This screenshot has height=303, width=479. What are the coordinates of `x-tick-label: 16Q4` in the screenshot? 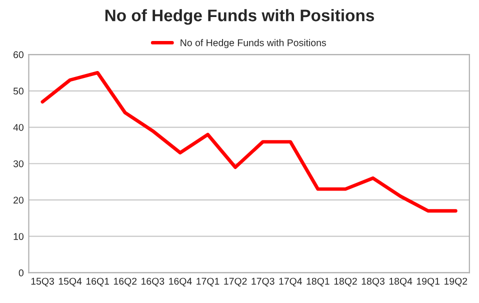 It's located at (180, 282).